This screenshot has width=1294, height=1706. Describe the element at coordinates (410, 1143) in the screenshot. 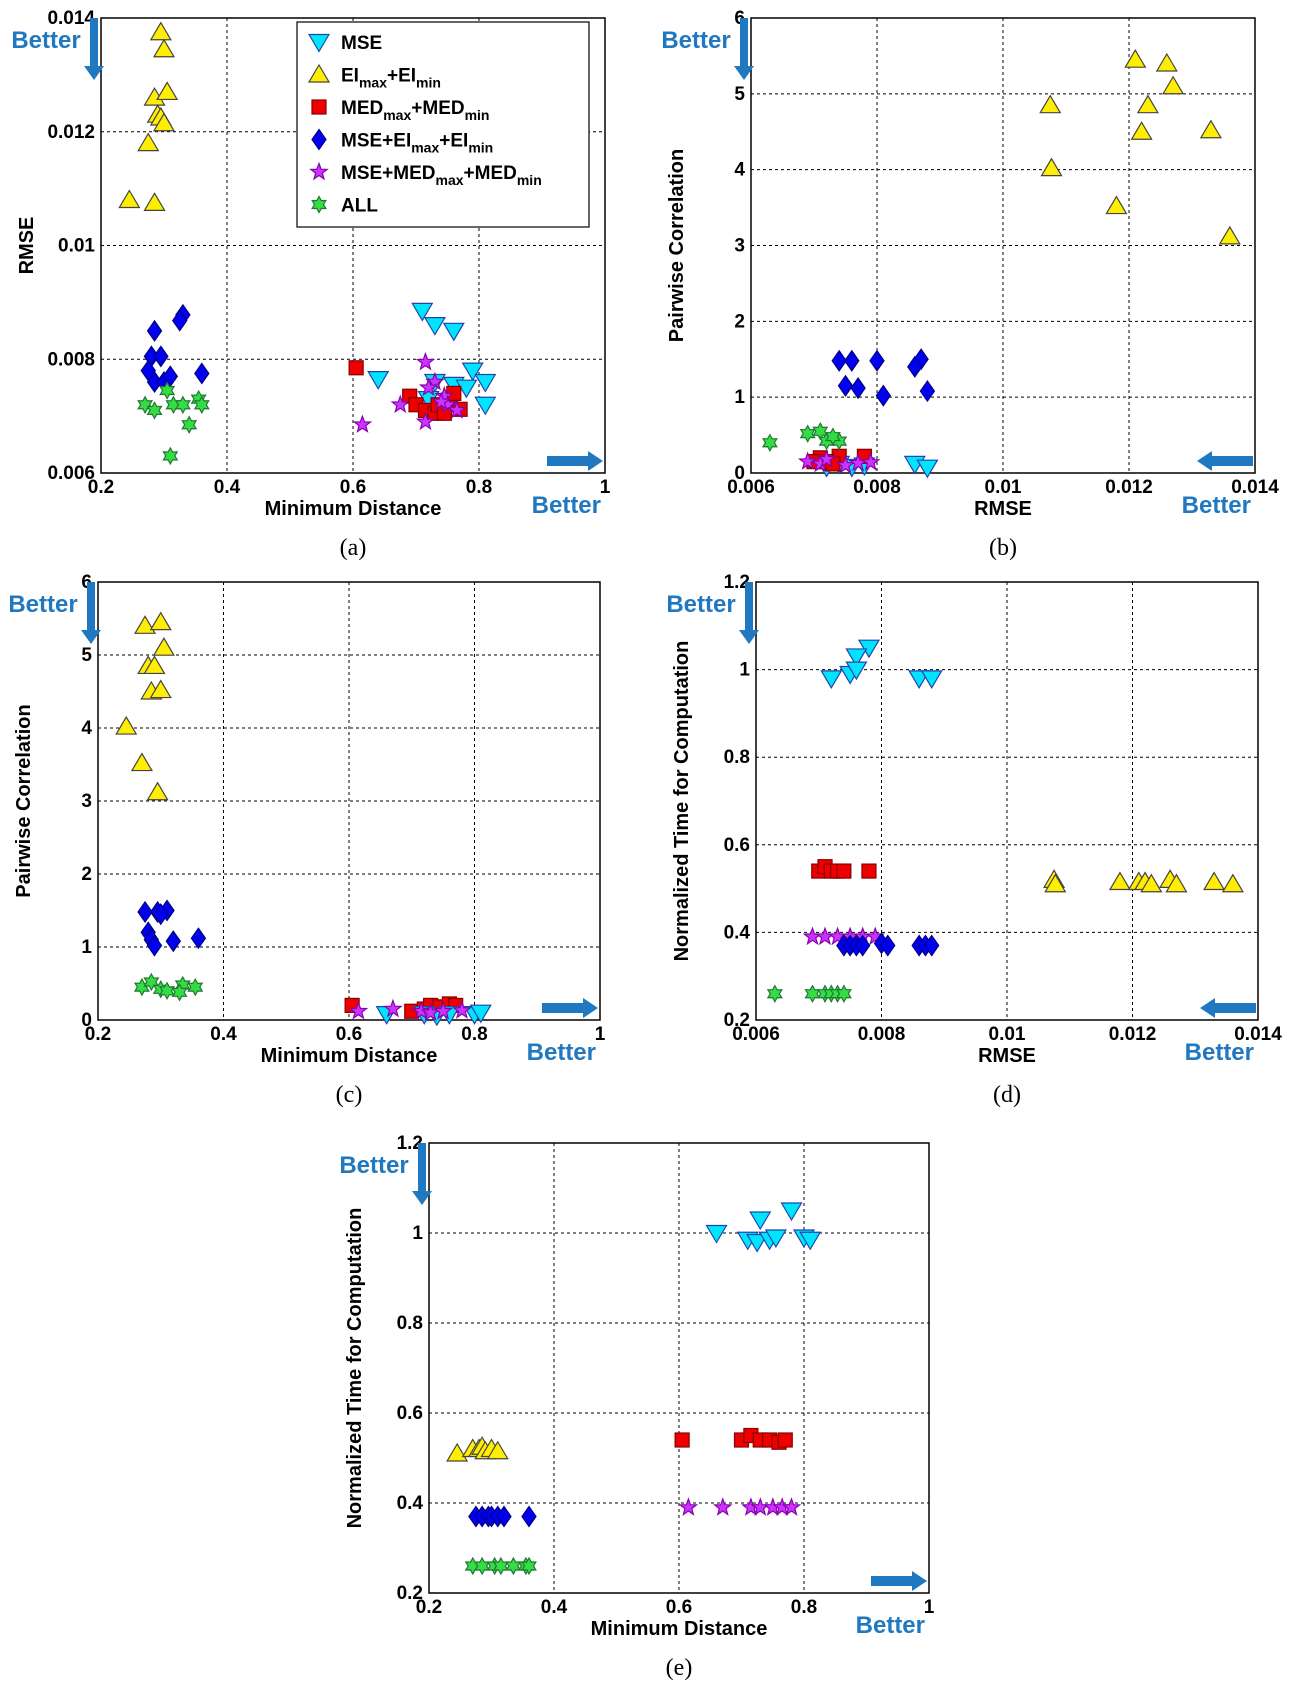

I see `y-tick-label: 1.2` at that location.